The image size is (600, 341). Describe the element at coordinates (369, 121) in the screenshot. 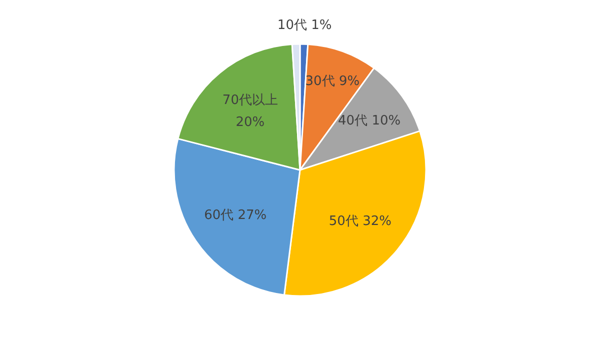

I see `slice-label: 40代 10%` at that location.